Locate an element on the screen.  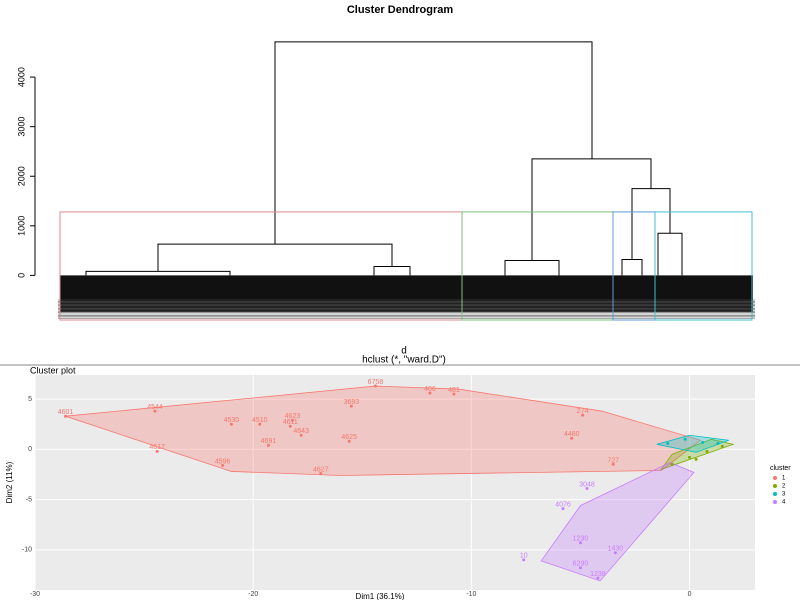
y-tick-label: 1000 is located at coordinates (21, 226).